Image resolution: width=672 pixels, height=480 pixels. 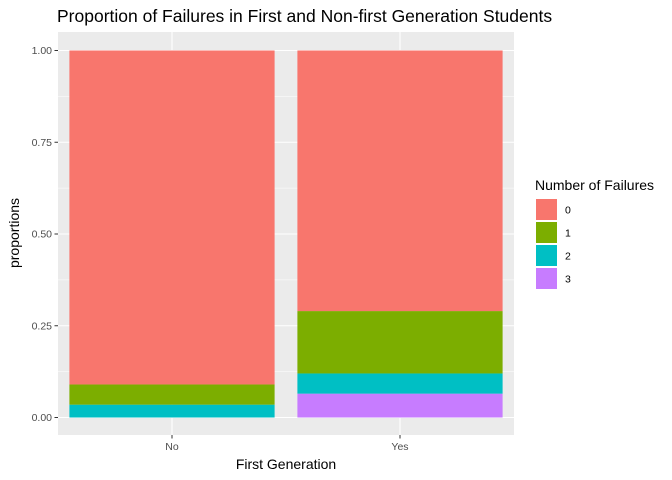 I want to click on y-axis-label: proportions, so click(x=14, y=233).